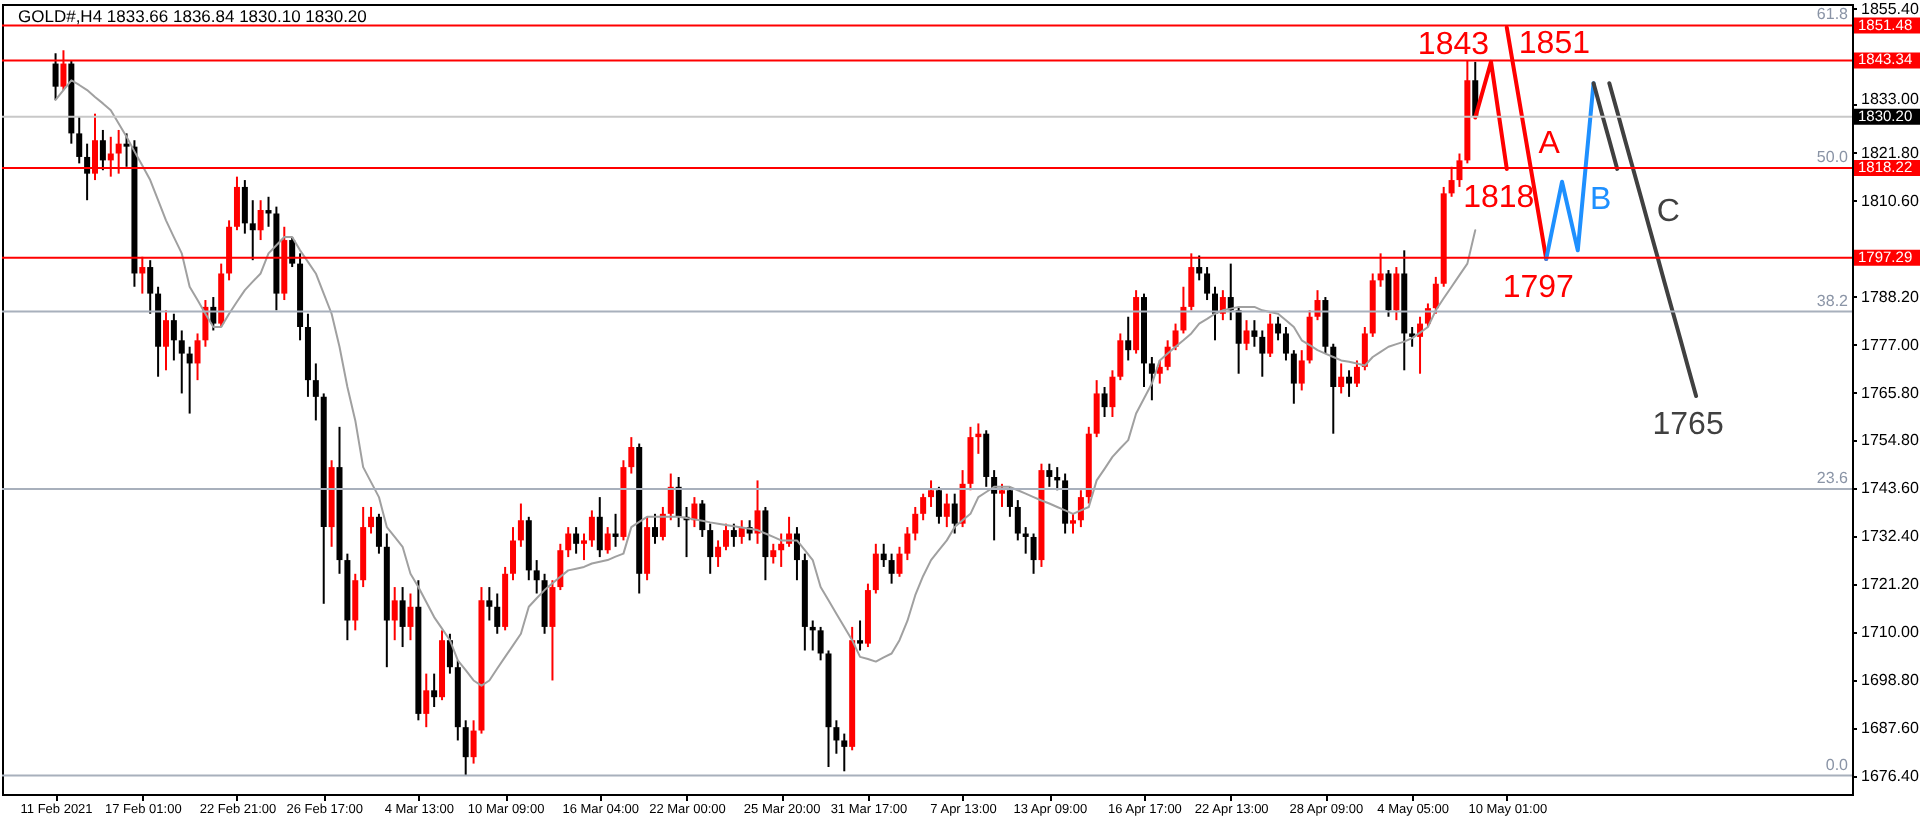 Image resolution: width=1920 pixels, height=820 pixels. Describe the element at coordinates (1890, 583) in the screenshot. I see `y-tick-label: 1721.20` at that location.